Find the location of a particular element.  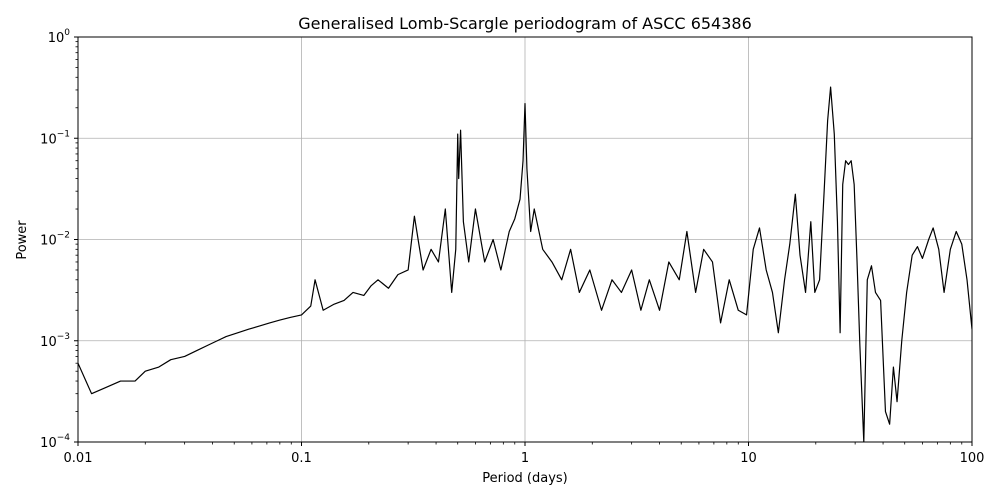

x-tick-label: 0.1 is located at coordinates (301, 458).